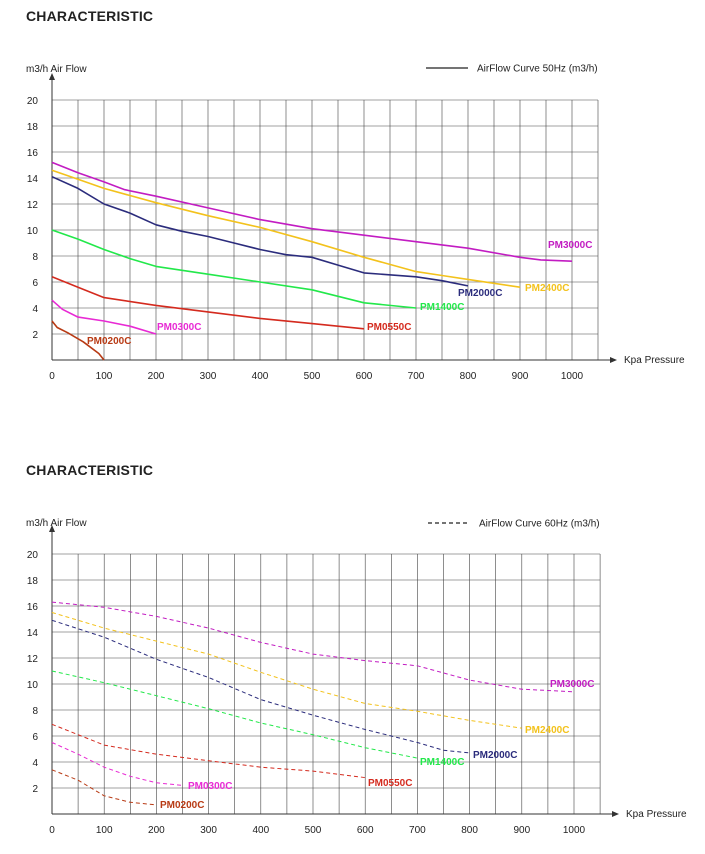 This screenshot has width=705, height=854. I want to click on legend-label: AirFlow Curve 60Hz (m3/h), so click(539, 524).